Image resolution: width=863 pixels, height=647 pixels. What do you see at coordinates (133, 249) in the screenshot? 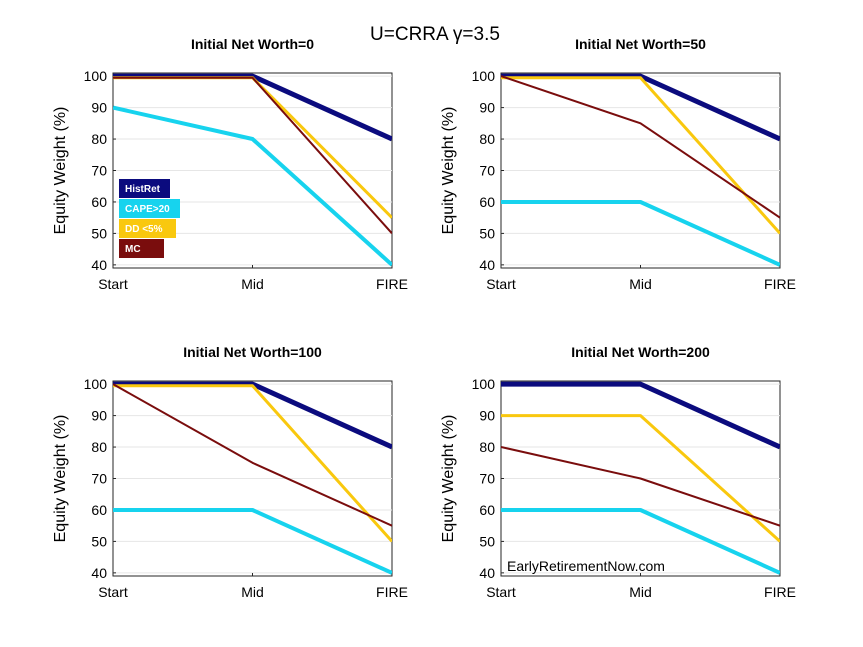
I see `legend-label: MC` at bounding box center [133, 249].